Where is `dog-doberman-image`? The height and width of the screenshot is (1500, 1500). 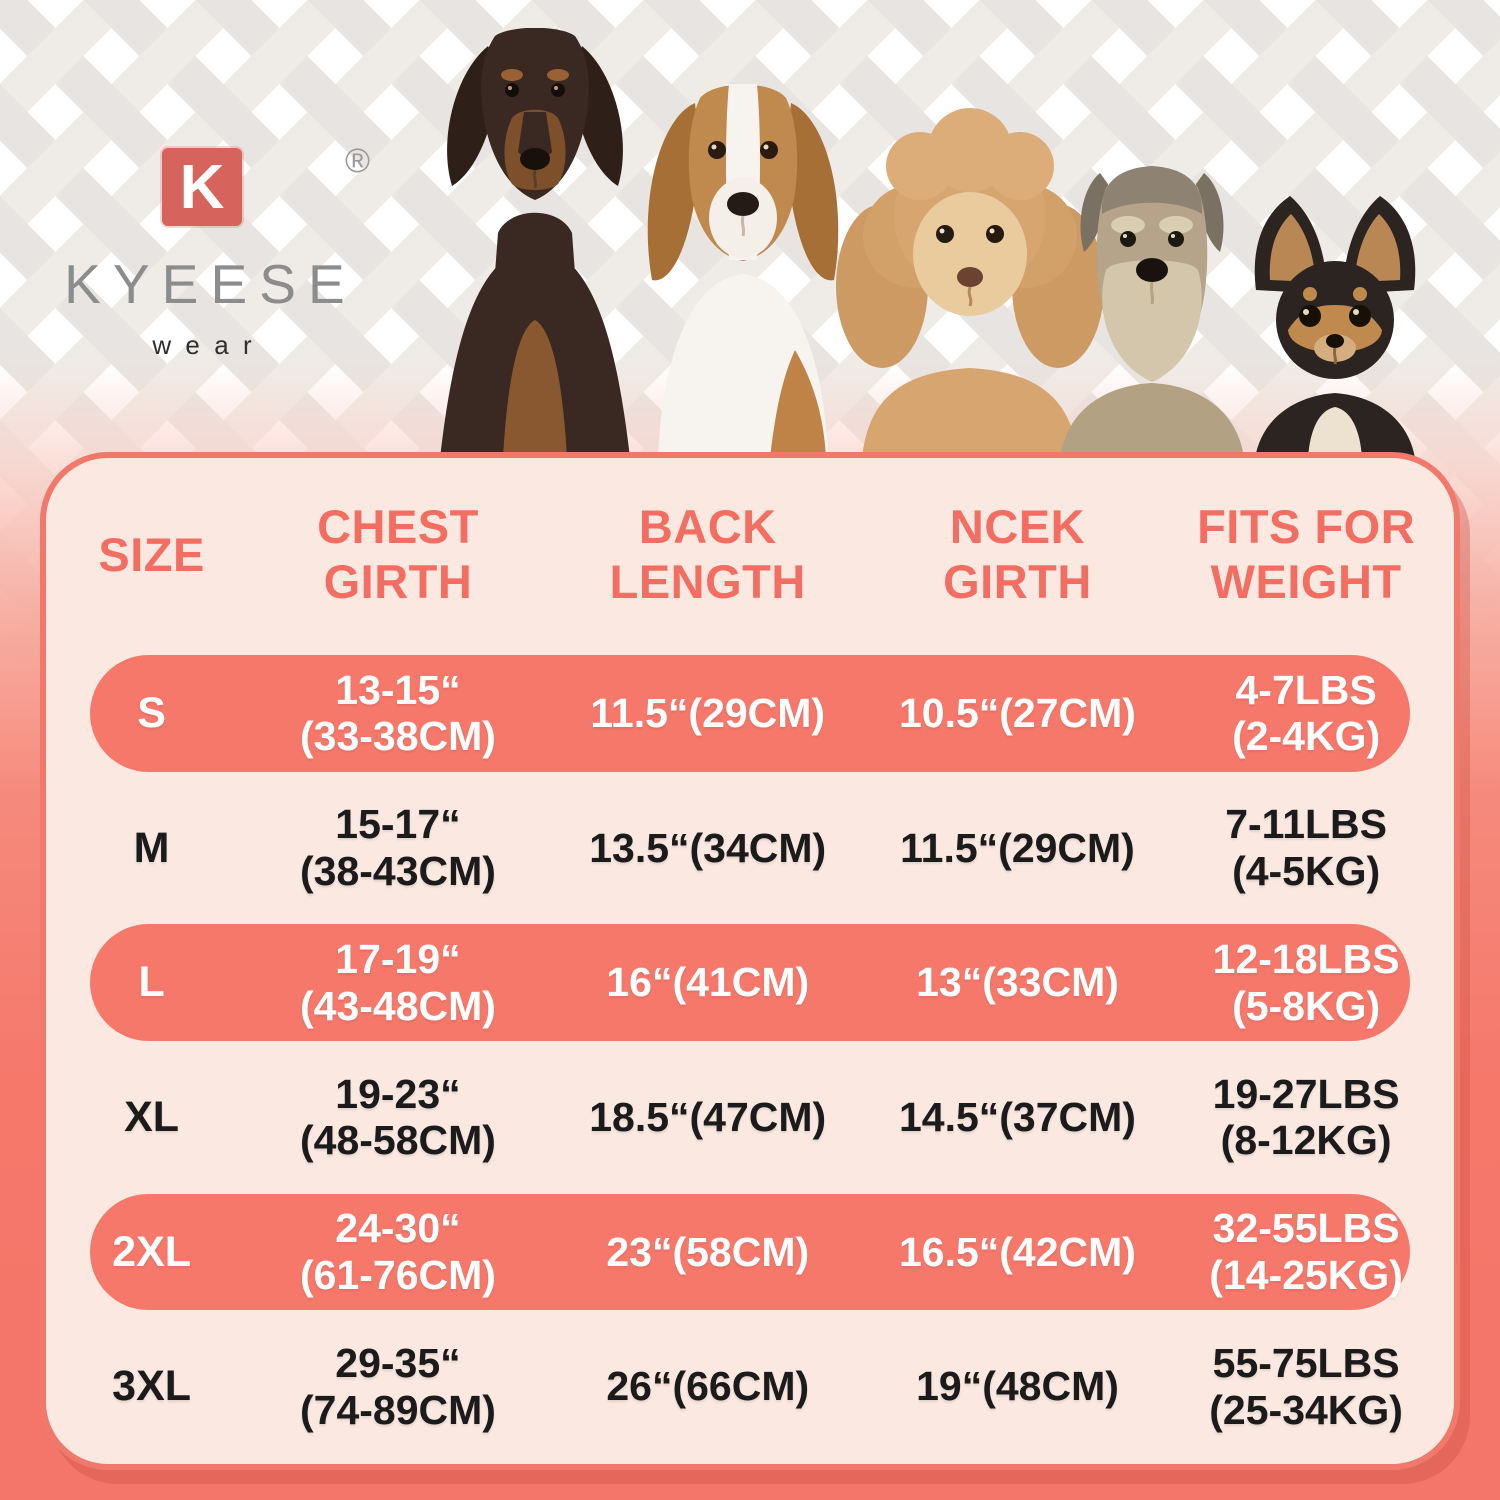
dog-doberman-image is located at coordinates (535, 243).